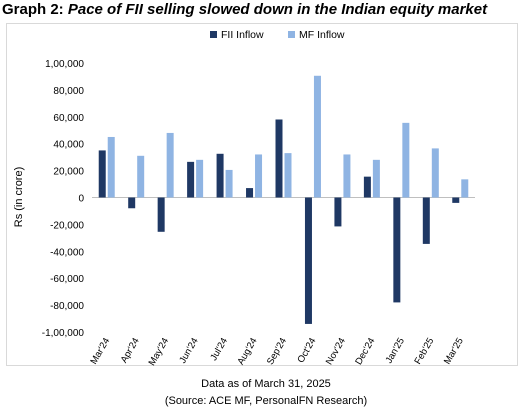 This screenshot has height=413, width=532. What do you see at coordinates (188, 350) in the screenshot?
I see `x-tick-label: Jun'24` at bounding box center [188, 350].